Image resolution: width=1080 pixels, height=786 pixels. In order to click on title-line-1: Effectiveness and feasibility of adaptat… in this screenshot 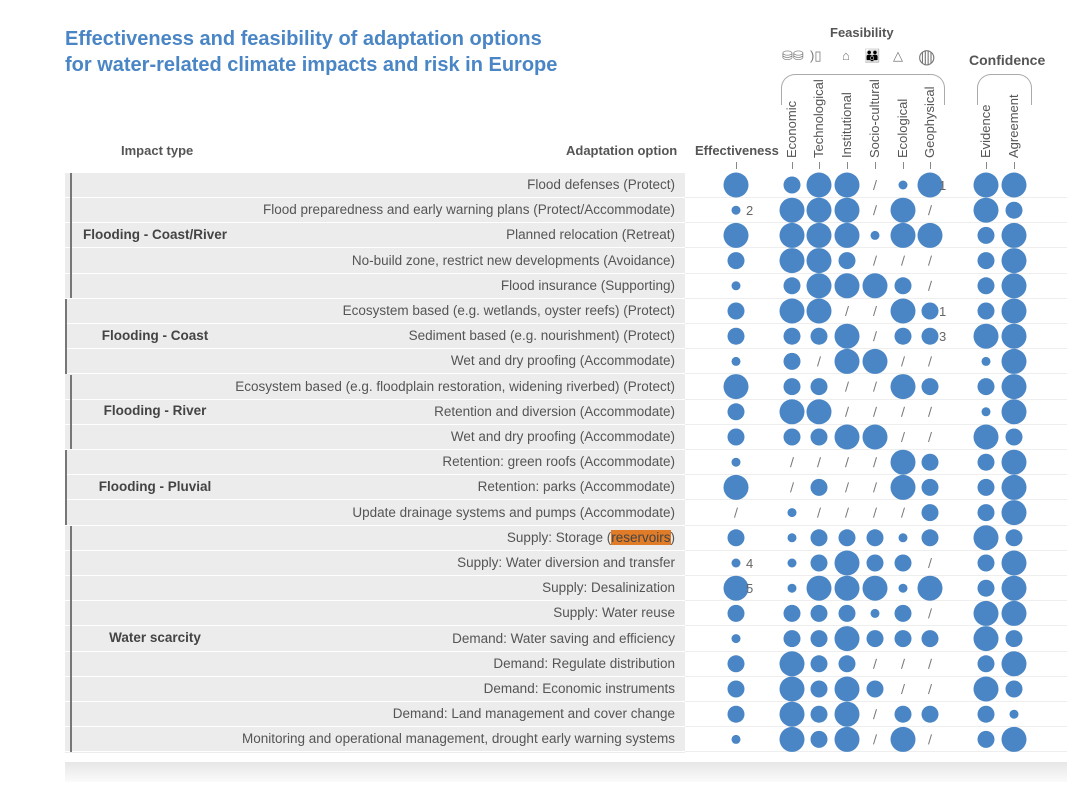, I will do `click(303, 39)`.